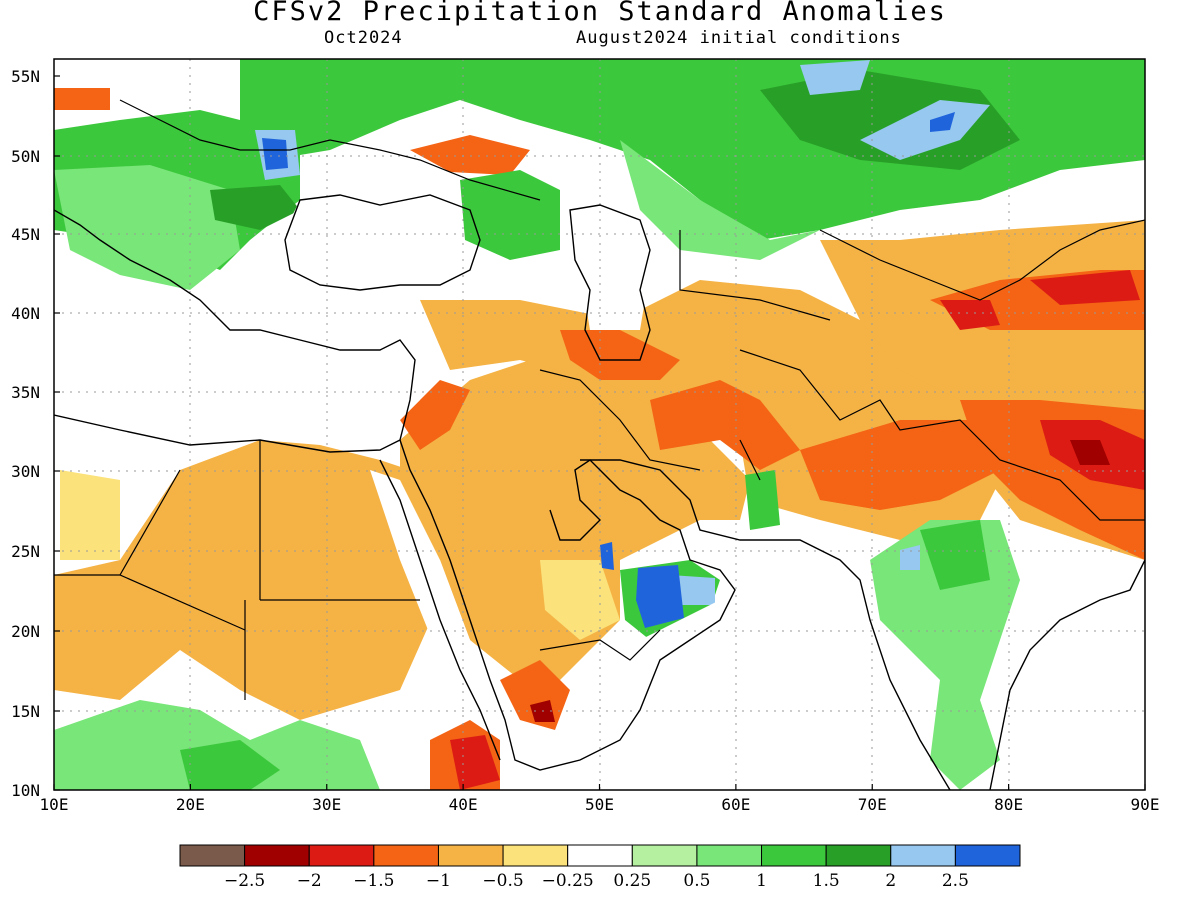 The image size is (1200, 900). I want to click on anomaly-neutral-arabian-sea, so click(750, 675).